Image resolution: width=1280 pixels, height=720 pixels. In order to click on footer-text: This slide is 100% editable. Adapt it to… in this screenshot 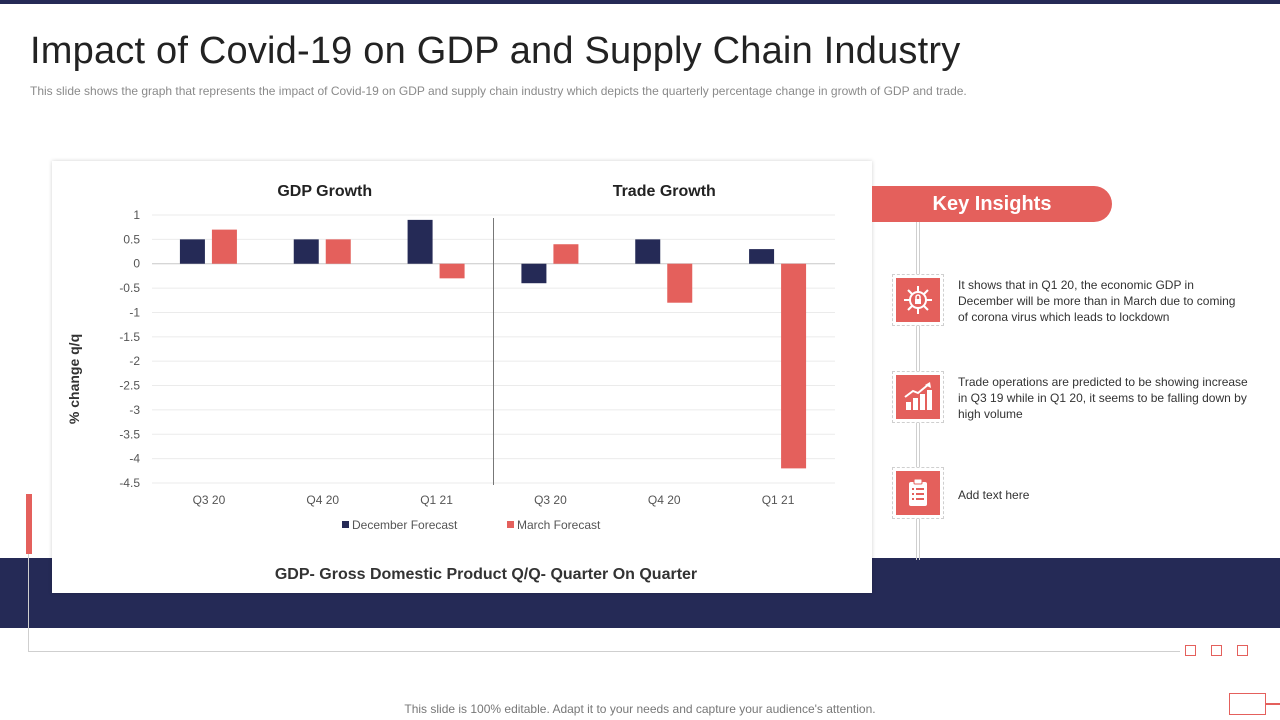, I will do `click(640, 709)`.